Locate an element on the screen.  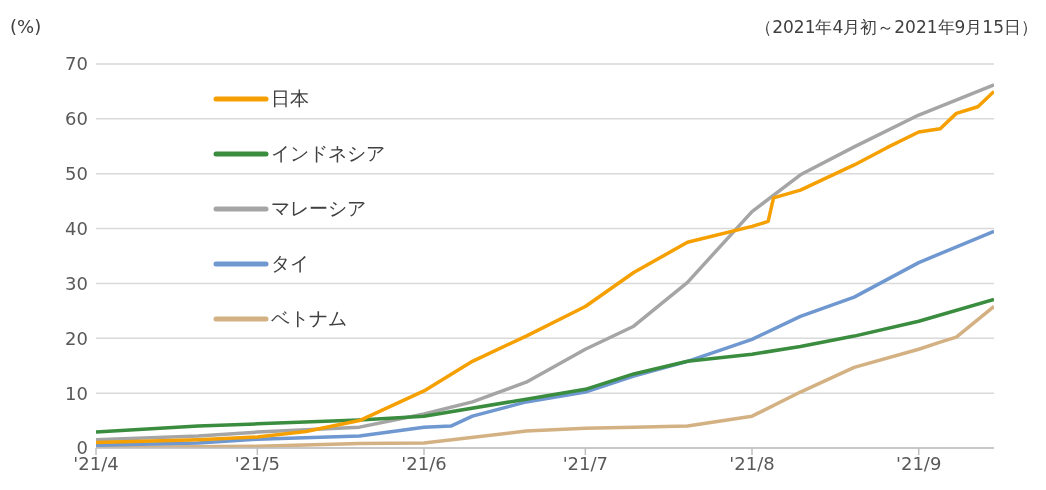
y-tick-label: 20 is located at coordinates (76, 338).